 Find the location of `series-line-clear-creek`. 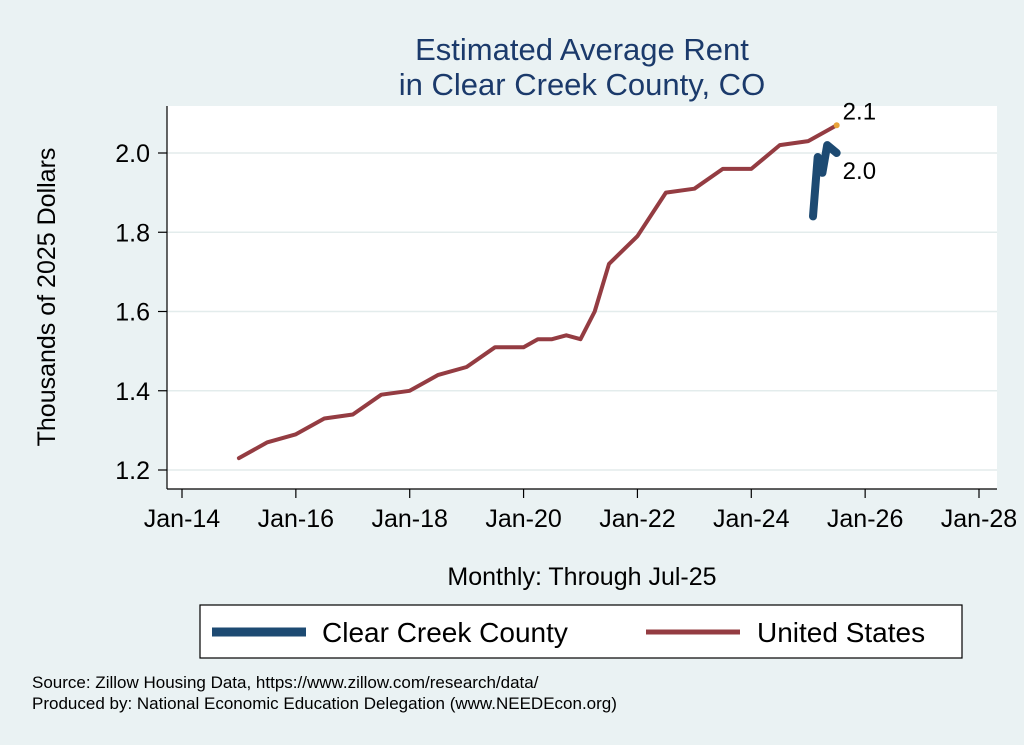

series-line-clear-creek is located at coordinates (825, 181).